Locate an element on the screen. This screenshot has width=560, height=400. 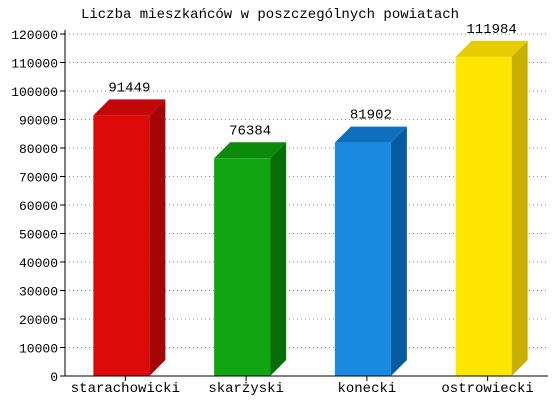
y-tick-label: 90000 is located at coordinates (38, 121).